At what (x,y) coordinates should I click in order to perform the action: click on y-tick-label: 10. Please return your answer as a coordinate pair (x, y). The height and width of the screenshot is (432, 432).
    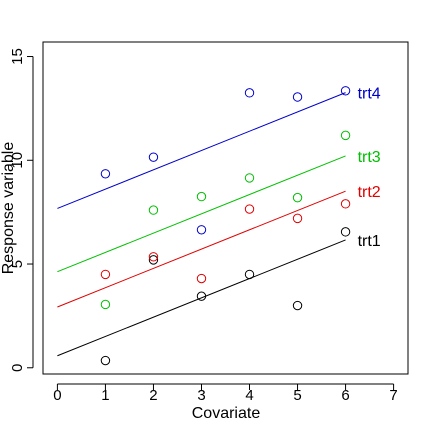
    Looking at the image, I should click on (17, 160).